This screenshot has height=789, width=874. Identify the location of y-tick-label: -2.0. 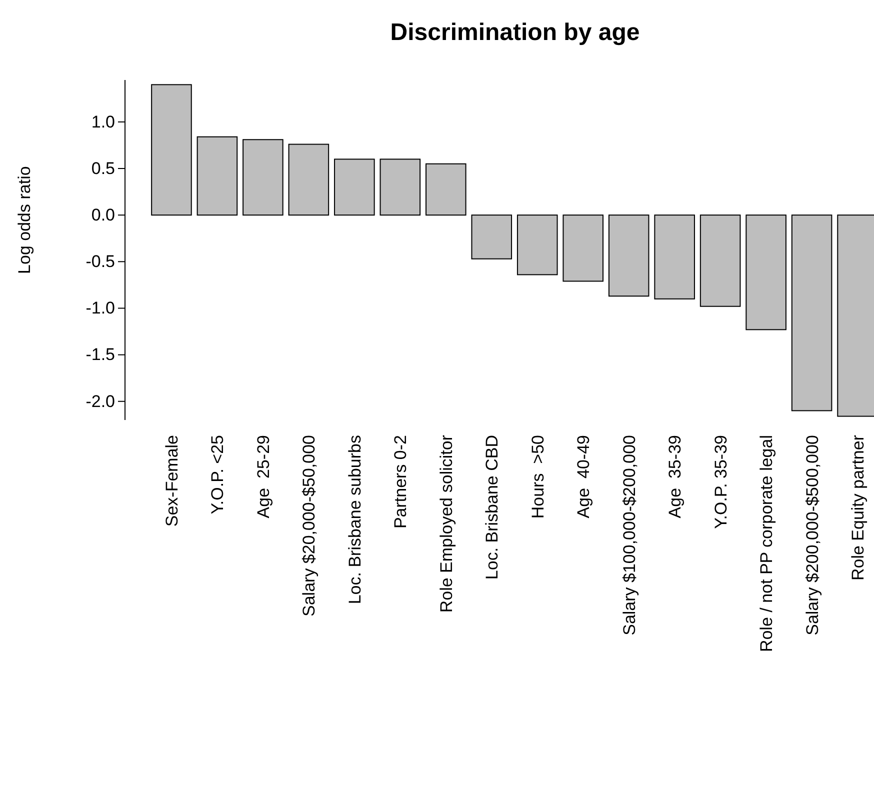
(100, 401).